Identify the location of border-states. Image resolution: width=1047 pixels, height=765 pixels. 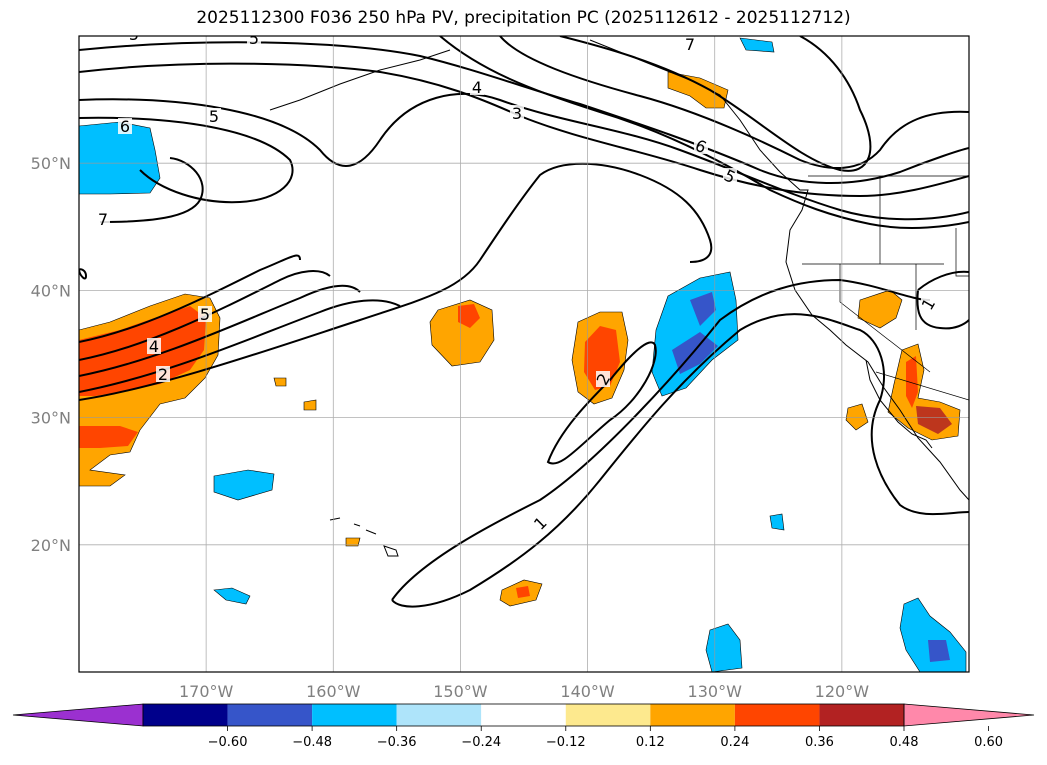
(885, 274).